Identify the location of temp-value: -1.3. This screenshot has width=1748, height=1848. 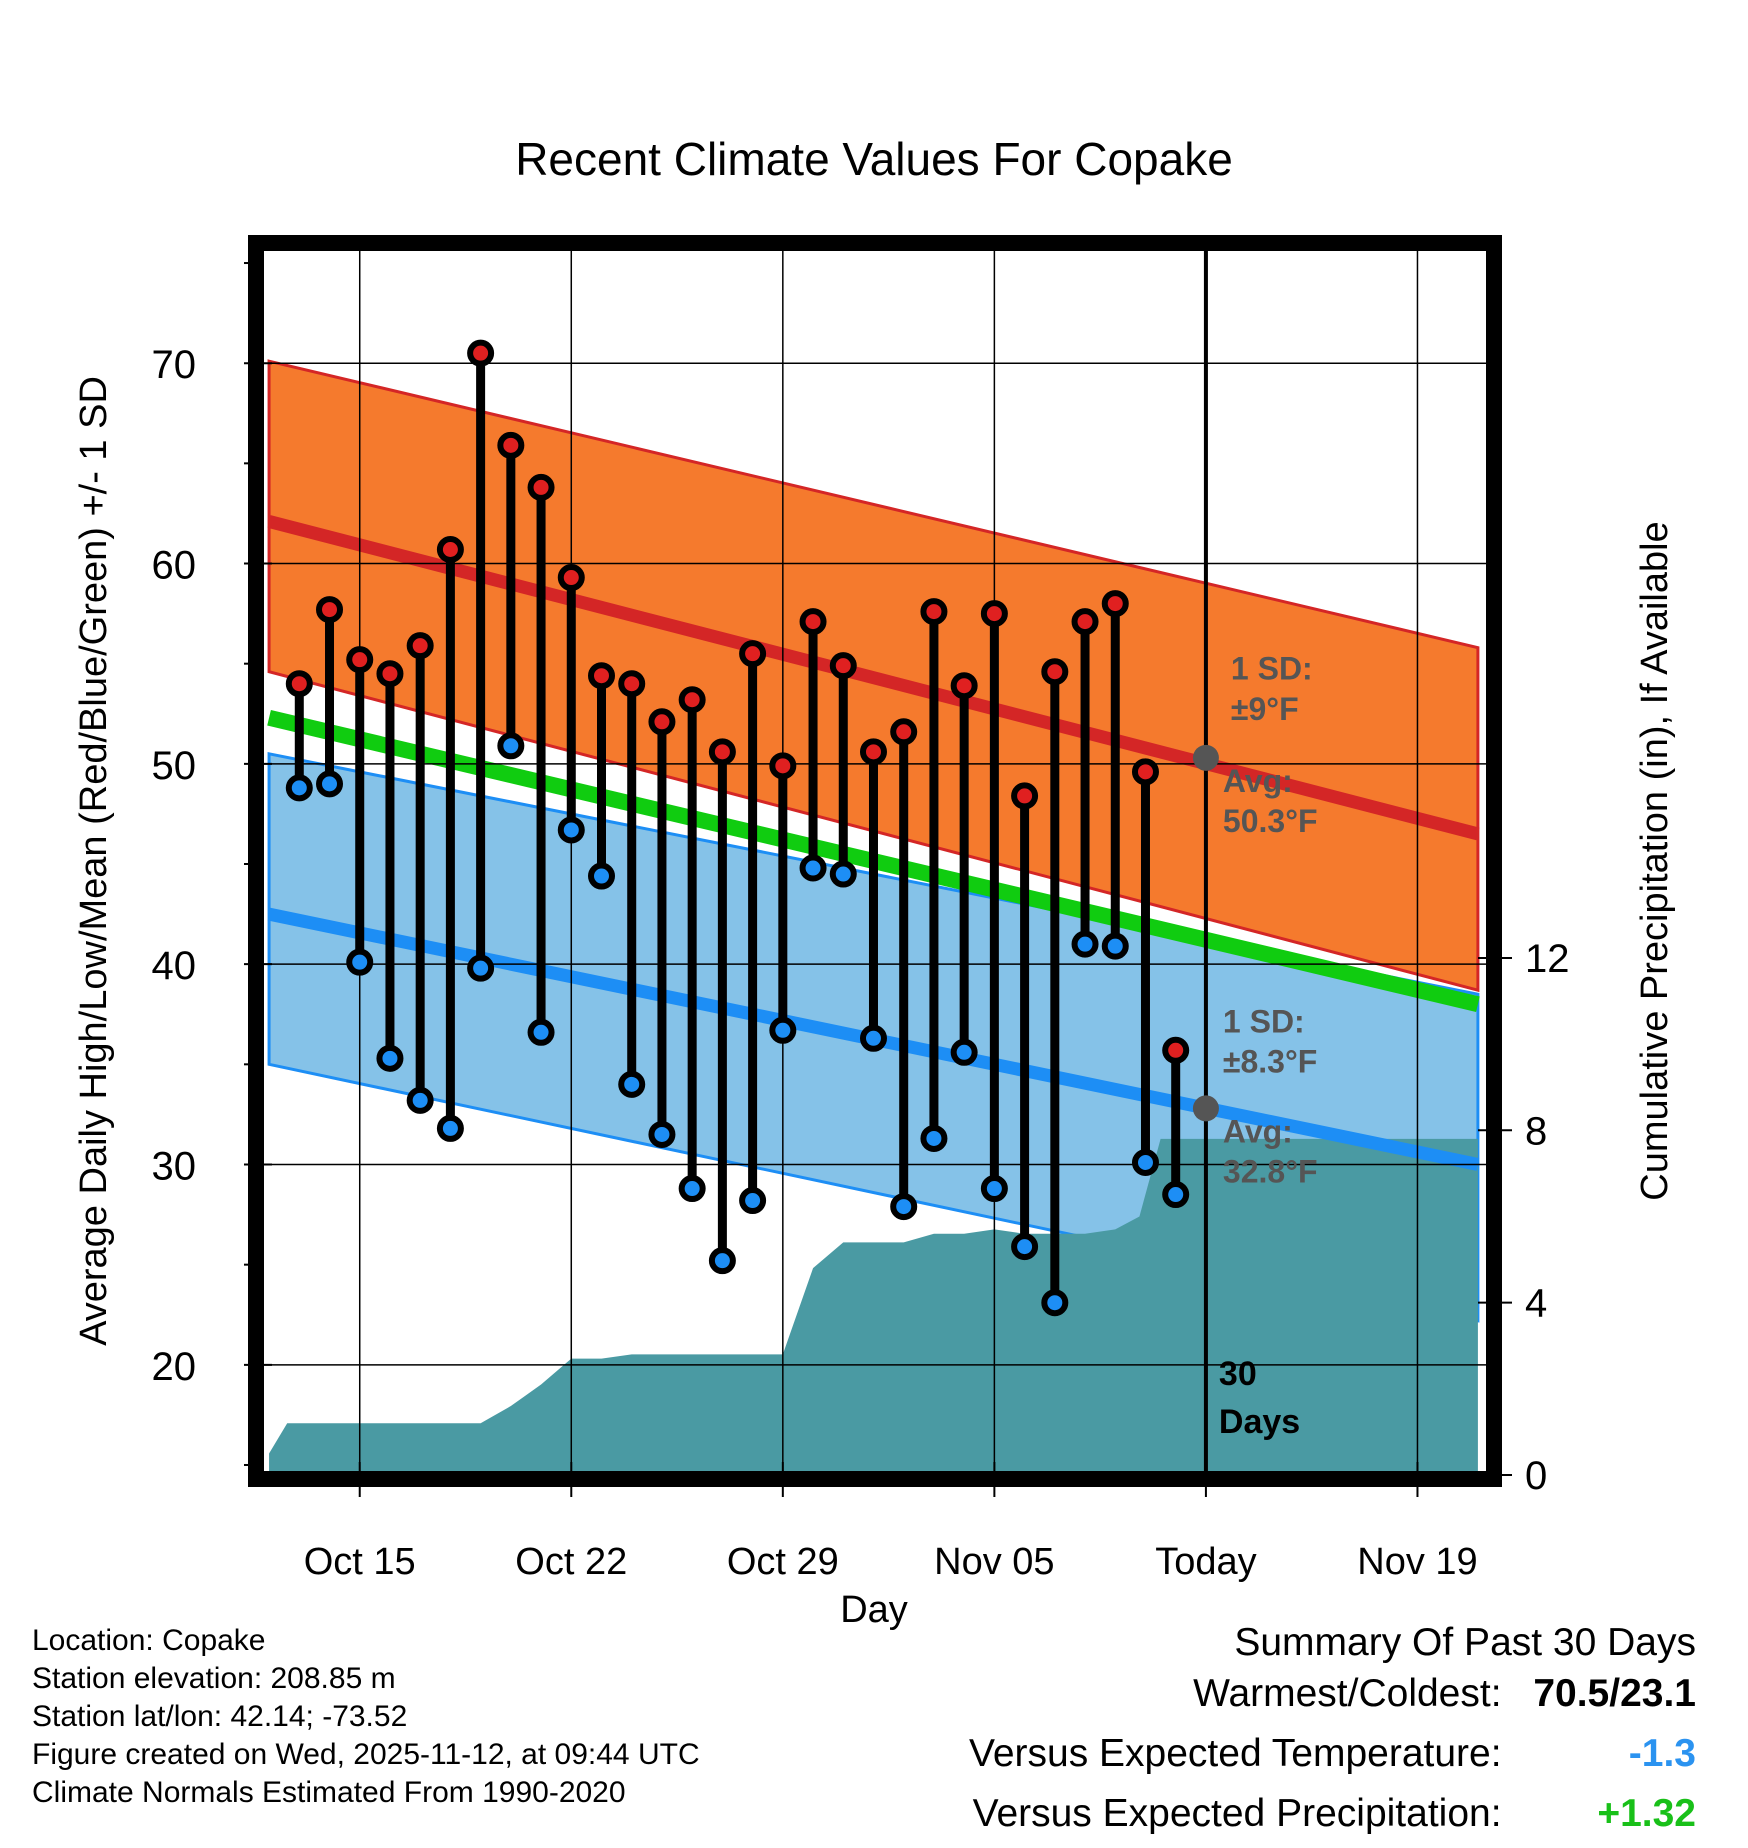
(1662, 1753).